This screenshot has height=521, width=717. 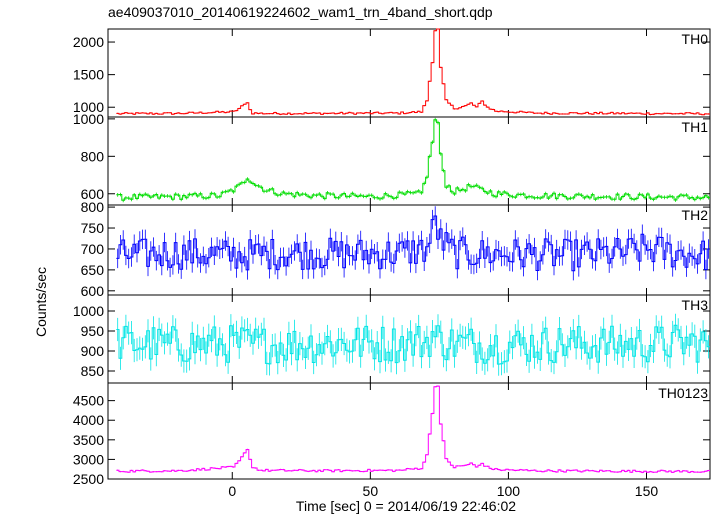 What do you see at coordinates (88, 479) in the screenshot?
I see `y-tick-label: 2500` at bounding box center [88, 479].